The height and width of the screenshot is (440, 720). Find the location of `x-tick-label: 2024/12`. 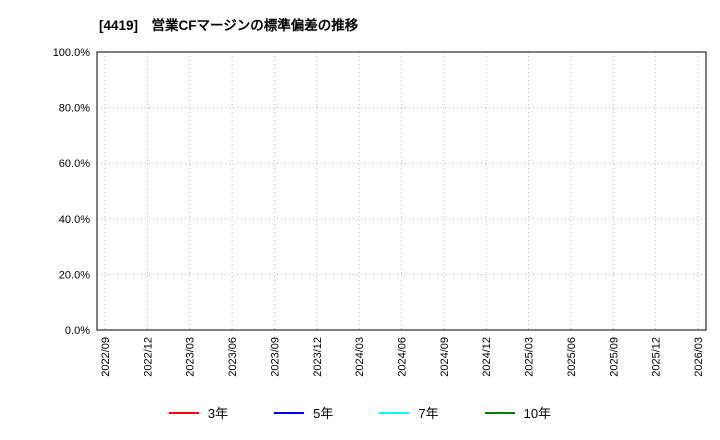

x-tick-label: 2024/12 is located at coordinates (487, 357).